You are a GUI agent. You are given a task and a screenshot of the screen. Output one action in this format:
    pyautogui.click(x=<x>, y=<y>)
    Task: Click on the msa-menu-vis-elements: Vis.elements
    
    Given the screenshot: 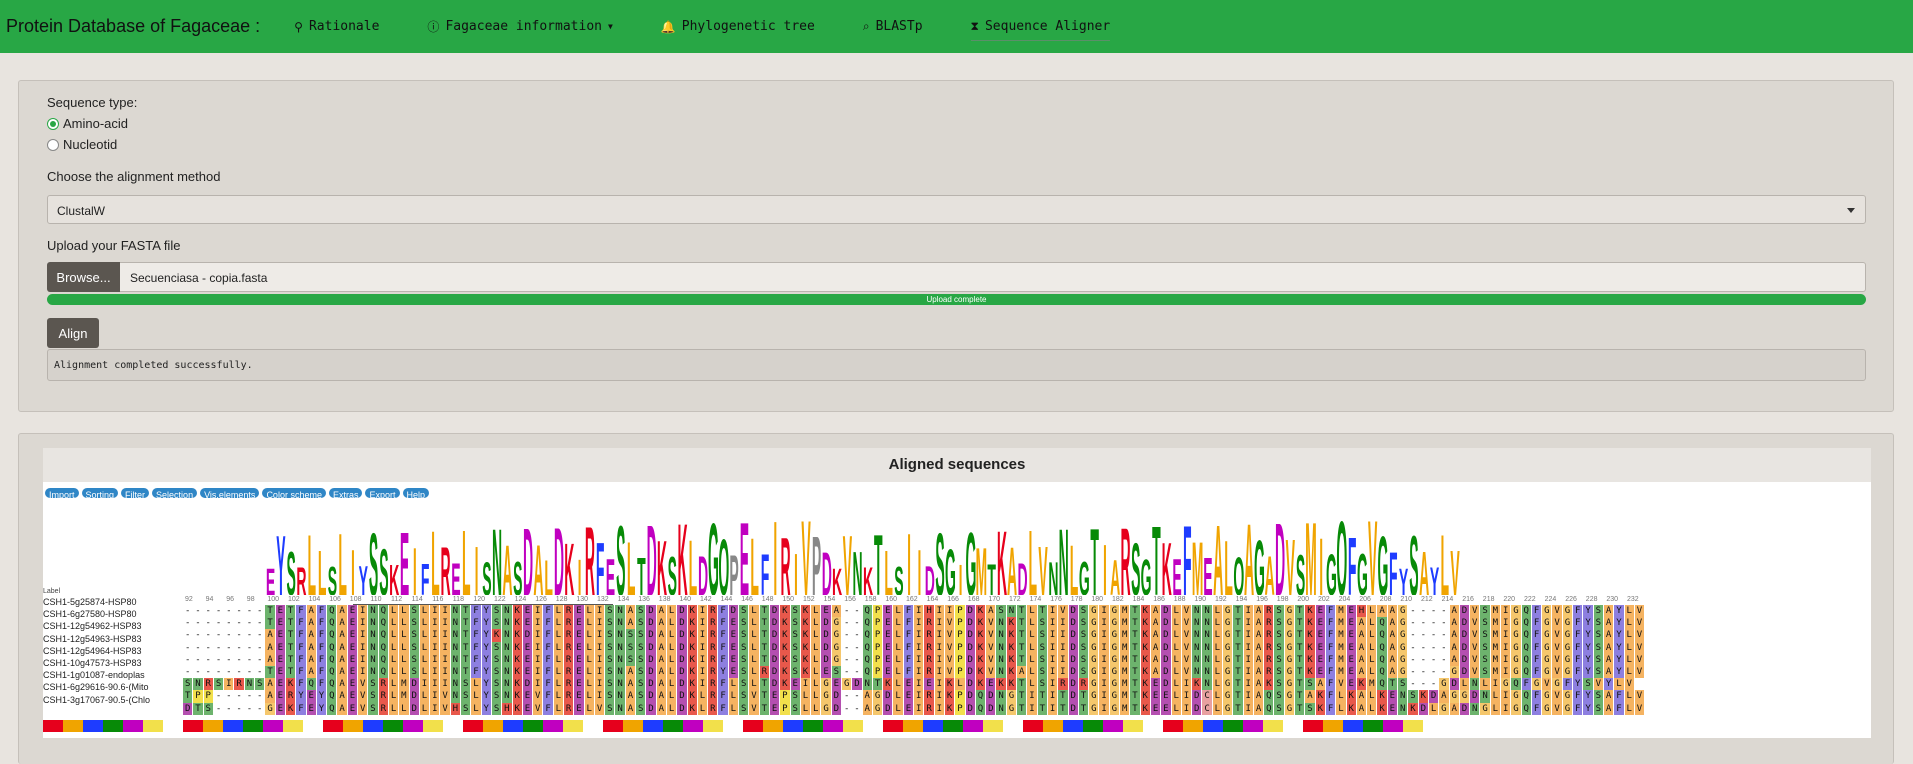 What is the action you would take?
    pyautogui.click(x=230, y=494)
    